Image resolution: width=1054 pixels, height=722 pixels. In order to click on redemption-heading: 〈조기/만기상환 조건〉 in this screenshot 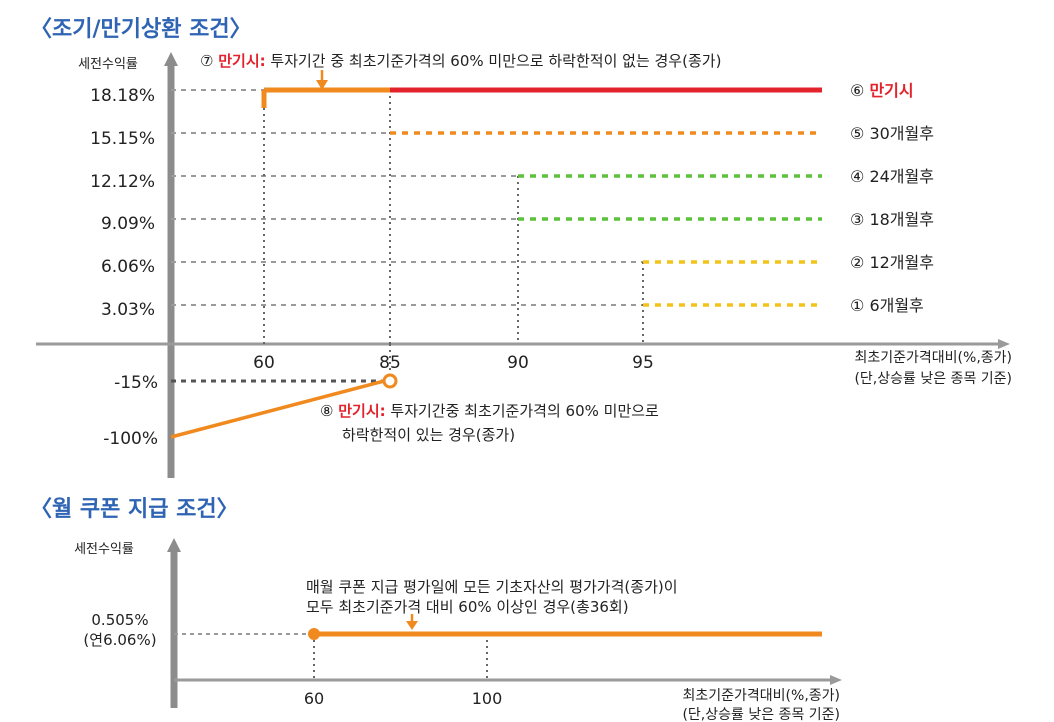, I will do `click(141, 29)`.